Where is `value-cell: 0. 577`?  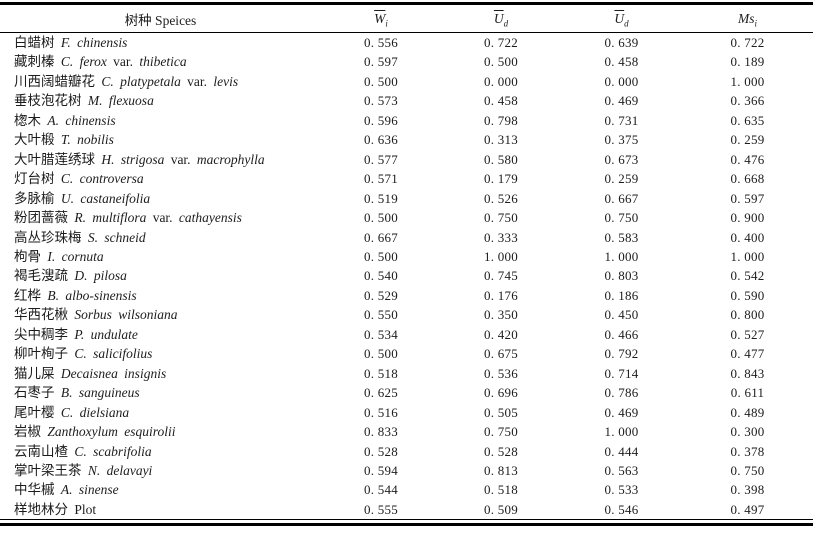
value-cell: 0. 577 is located at coordinates (381, 159).